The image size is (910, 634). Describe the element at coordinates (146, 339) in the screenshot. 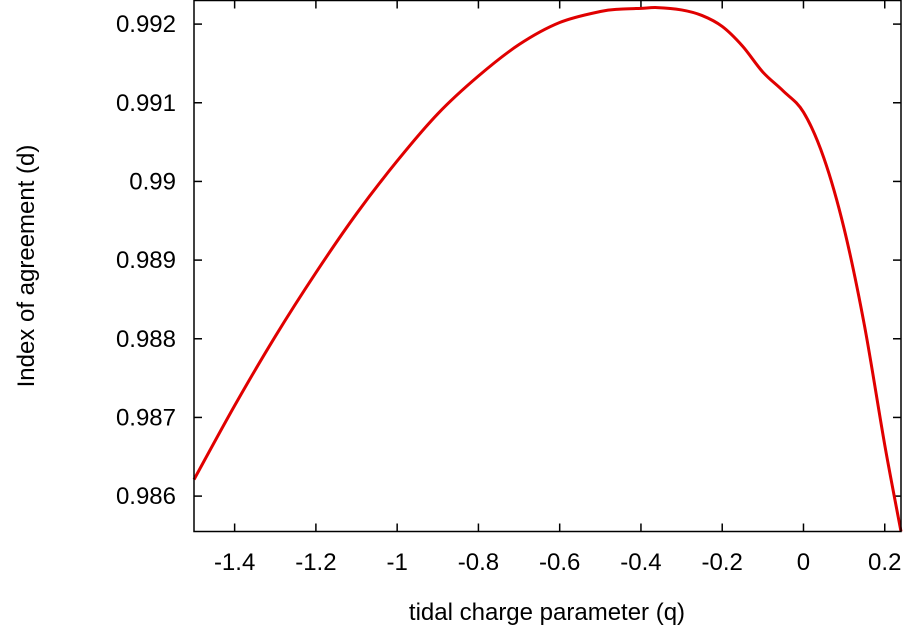

I see `y-tick-label: 0.988` at that location.